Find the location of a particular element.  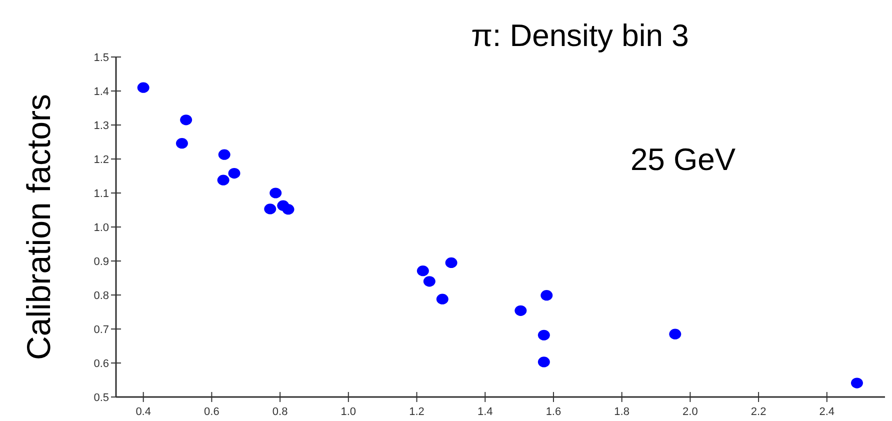

y-axis-title: Calibration factors is located at coordinates (38, 227).